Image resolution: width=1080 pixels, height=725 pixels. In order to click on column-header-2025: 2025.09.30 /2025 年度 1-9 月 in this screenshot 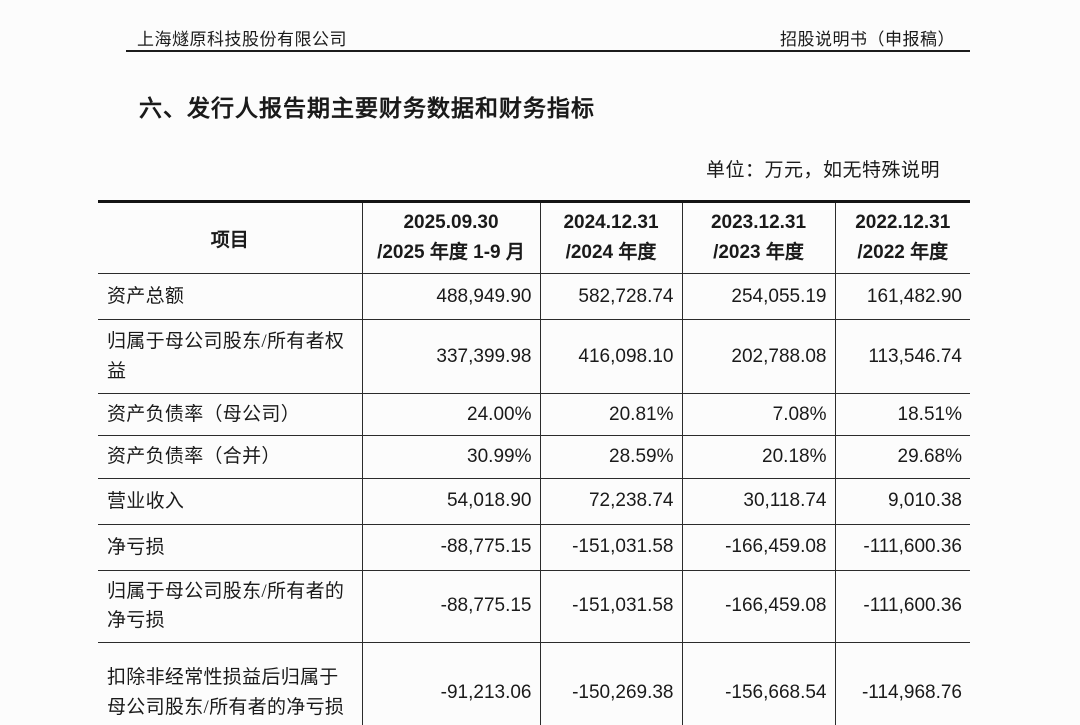, I will do `click(450, 237)`.